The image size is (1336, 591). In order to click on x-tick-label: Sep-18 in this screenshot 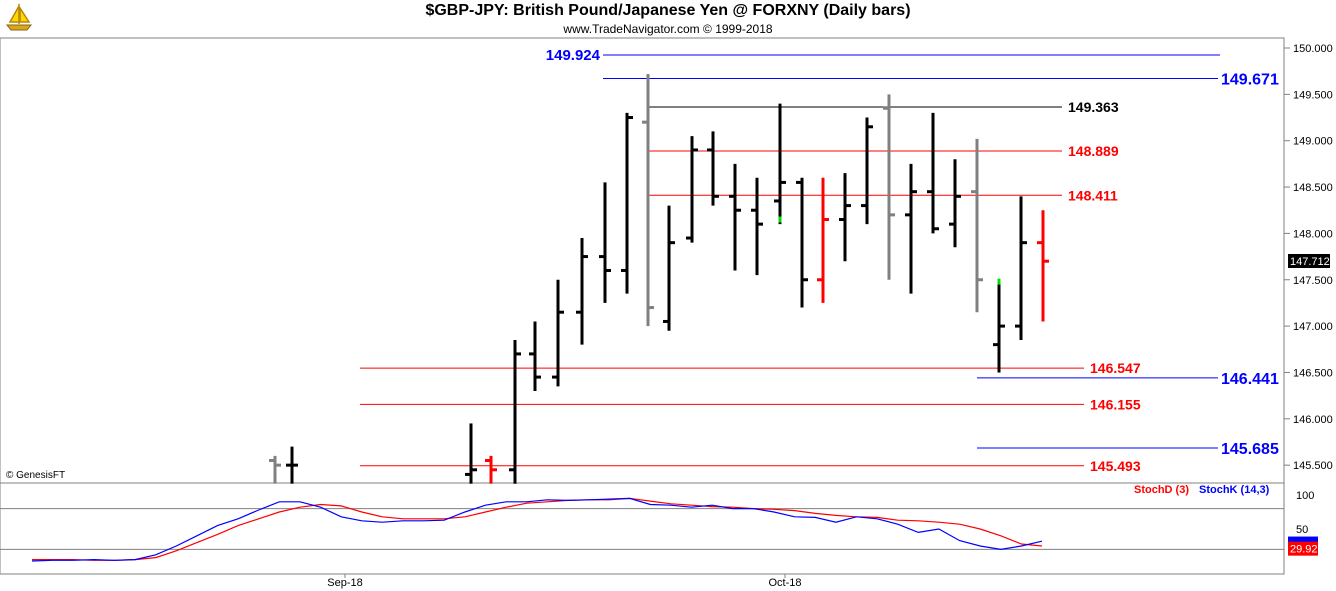, I will do `click(344, 583)`.